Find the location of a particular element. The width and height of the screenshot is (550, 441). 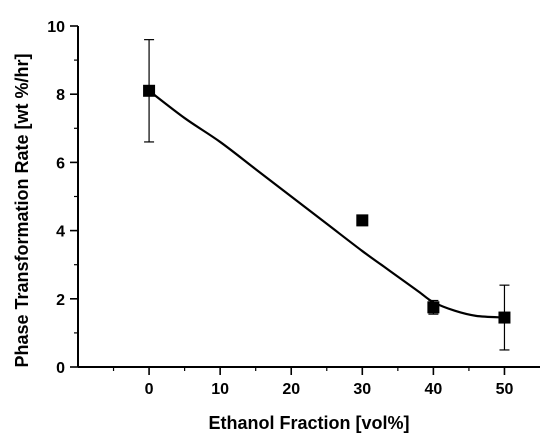

x-tick-label: 30 is located at coordinates (362, 389).